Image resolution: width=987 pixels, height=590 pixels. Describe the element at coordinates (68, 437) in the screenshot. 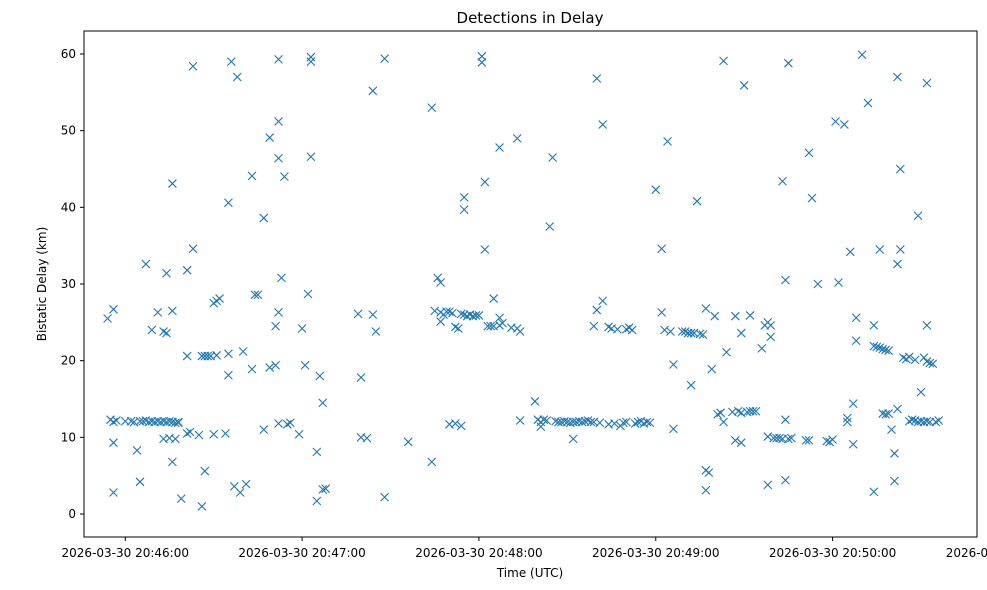

I see `y-tick-label-1: 10` at that location.